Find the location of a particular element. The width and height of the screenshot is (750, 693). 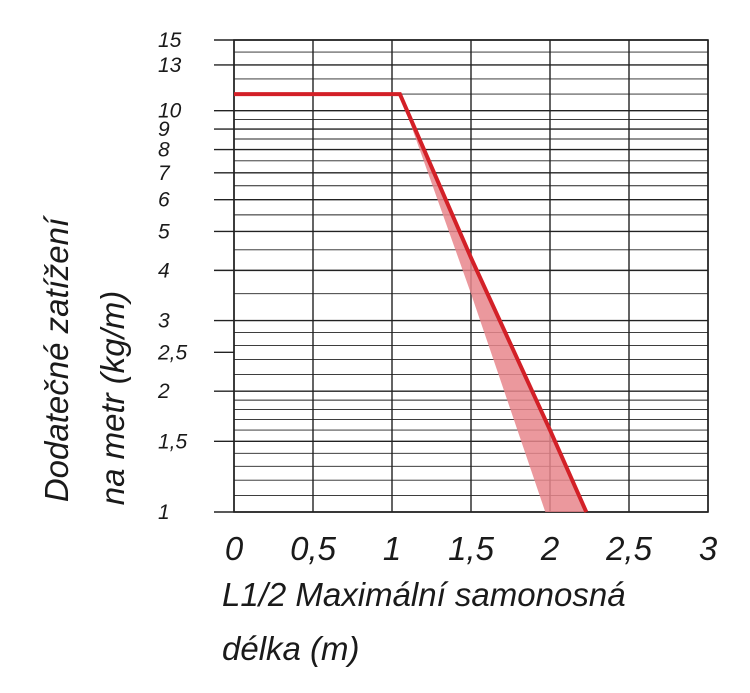

y-tick-label: 3 is located at coordinates (164, 321).